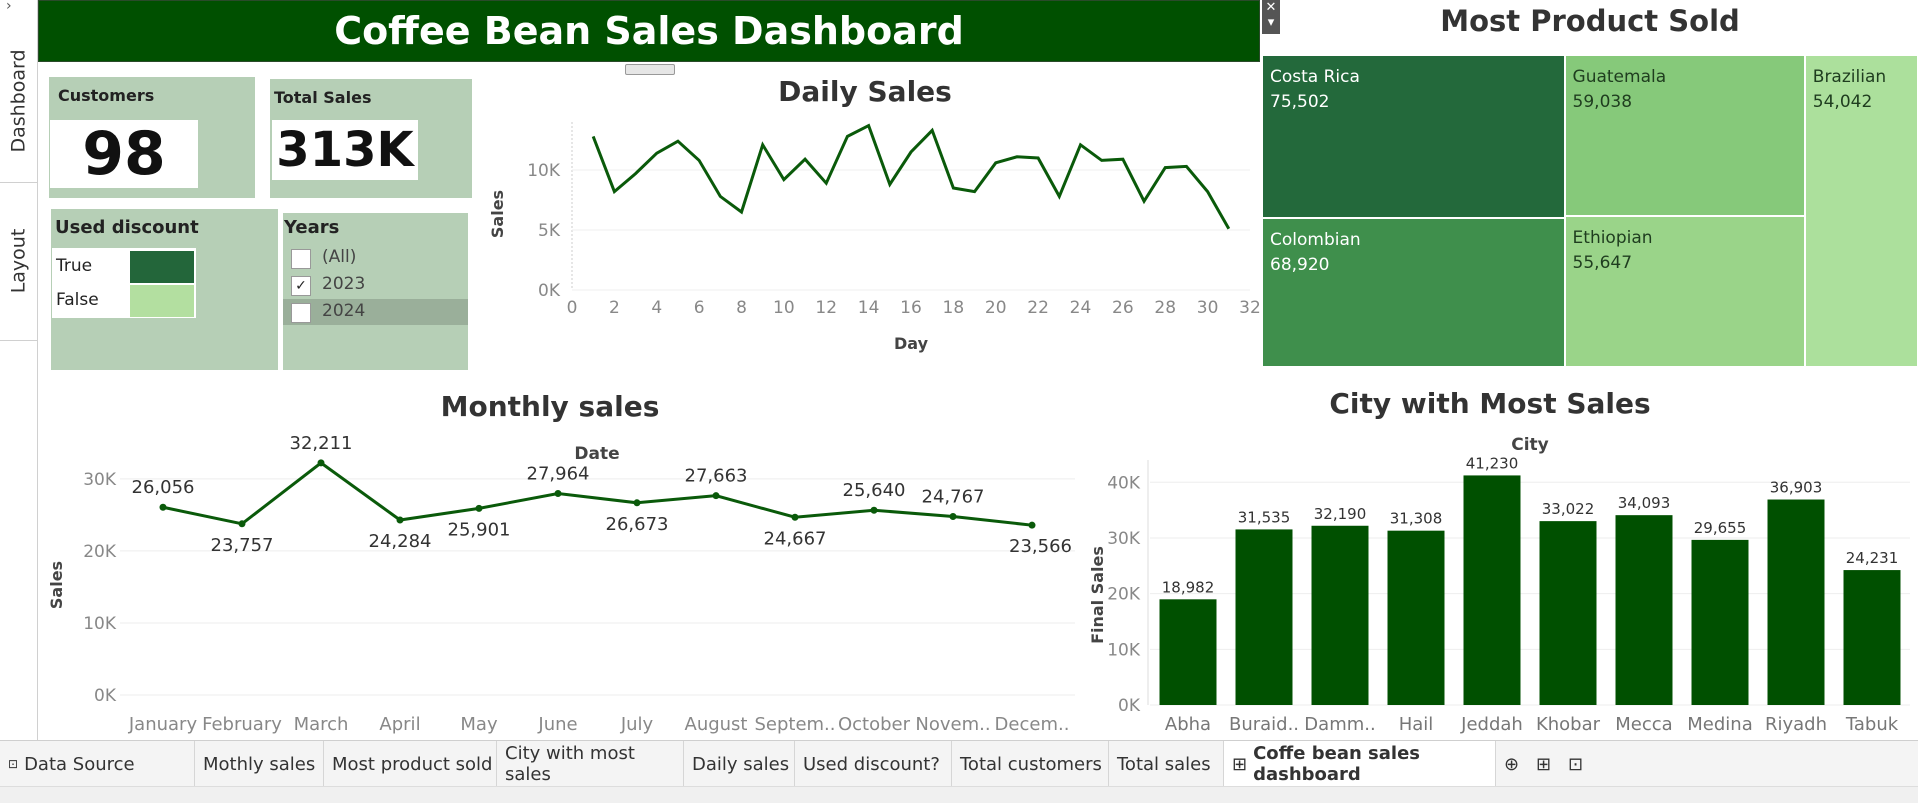  I want to click on data-label: 24,667, so click(795, 538).